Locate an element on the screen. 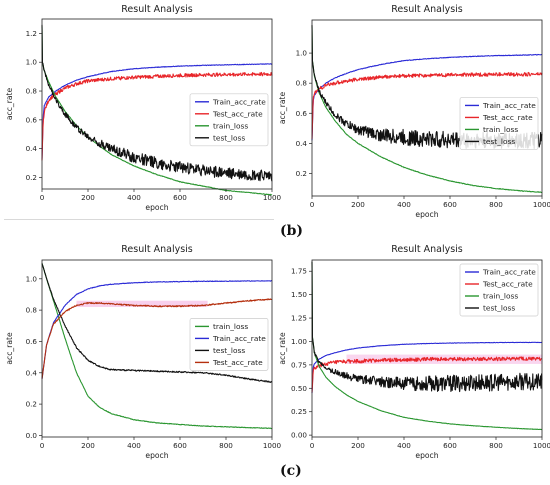 Image resolution: width=550 pixels, height=485 pixels. panel-label-c: (c) is located at coordinates (291, 471).